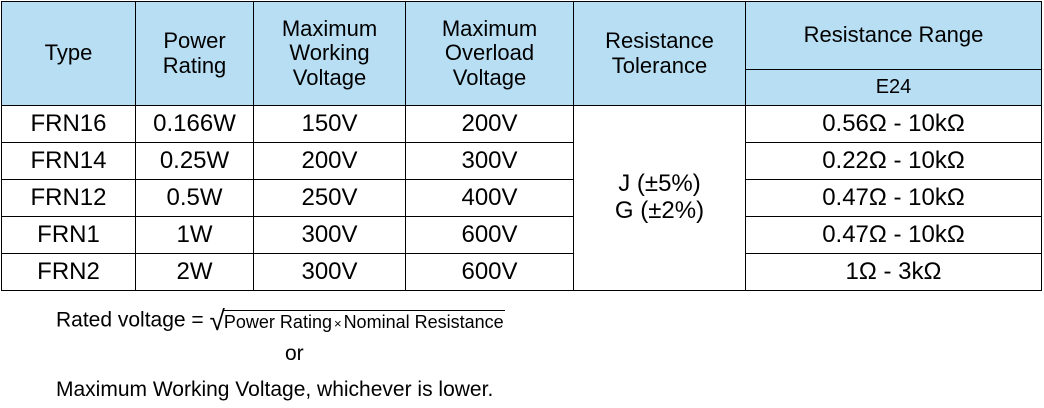 The height and width of the screenshot is (408, 1044). I want to click on header-power-rating: Power Rating, so click(194, 53).